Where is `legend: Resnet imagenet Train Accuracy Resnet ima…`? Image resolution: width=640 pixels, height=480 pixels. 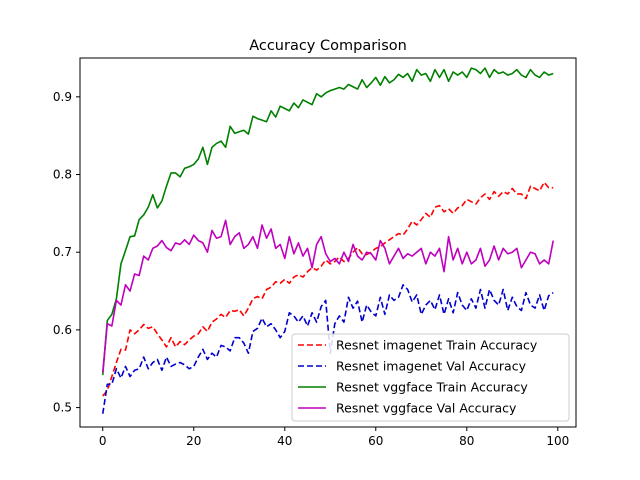
legend: Resnet imagenet Train Accuracy Resnet ima… is located at coordinates (430, 377).